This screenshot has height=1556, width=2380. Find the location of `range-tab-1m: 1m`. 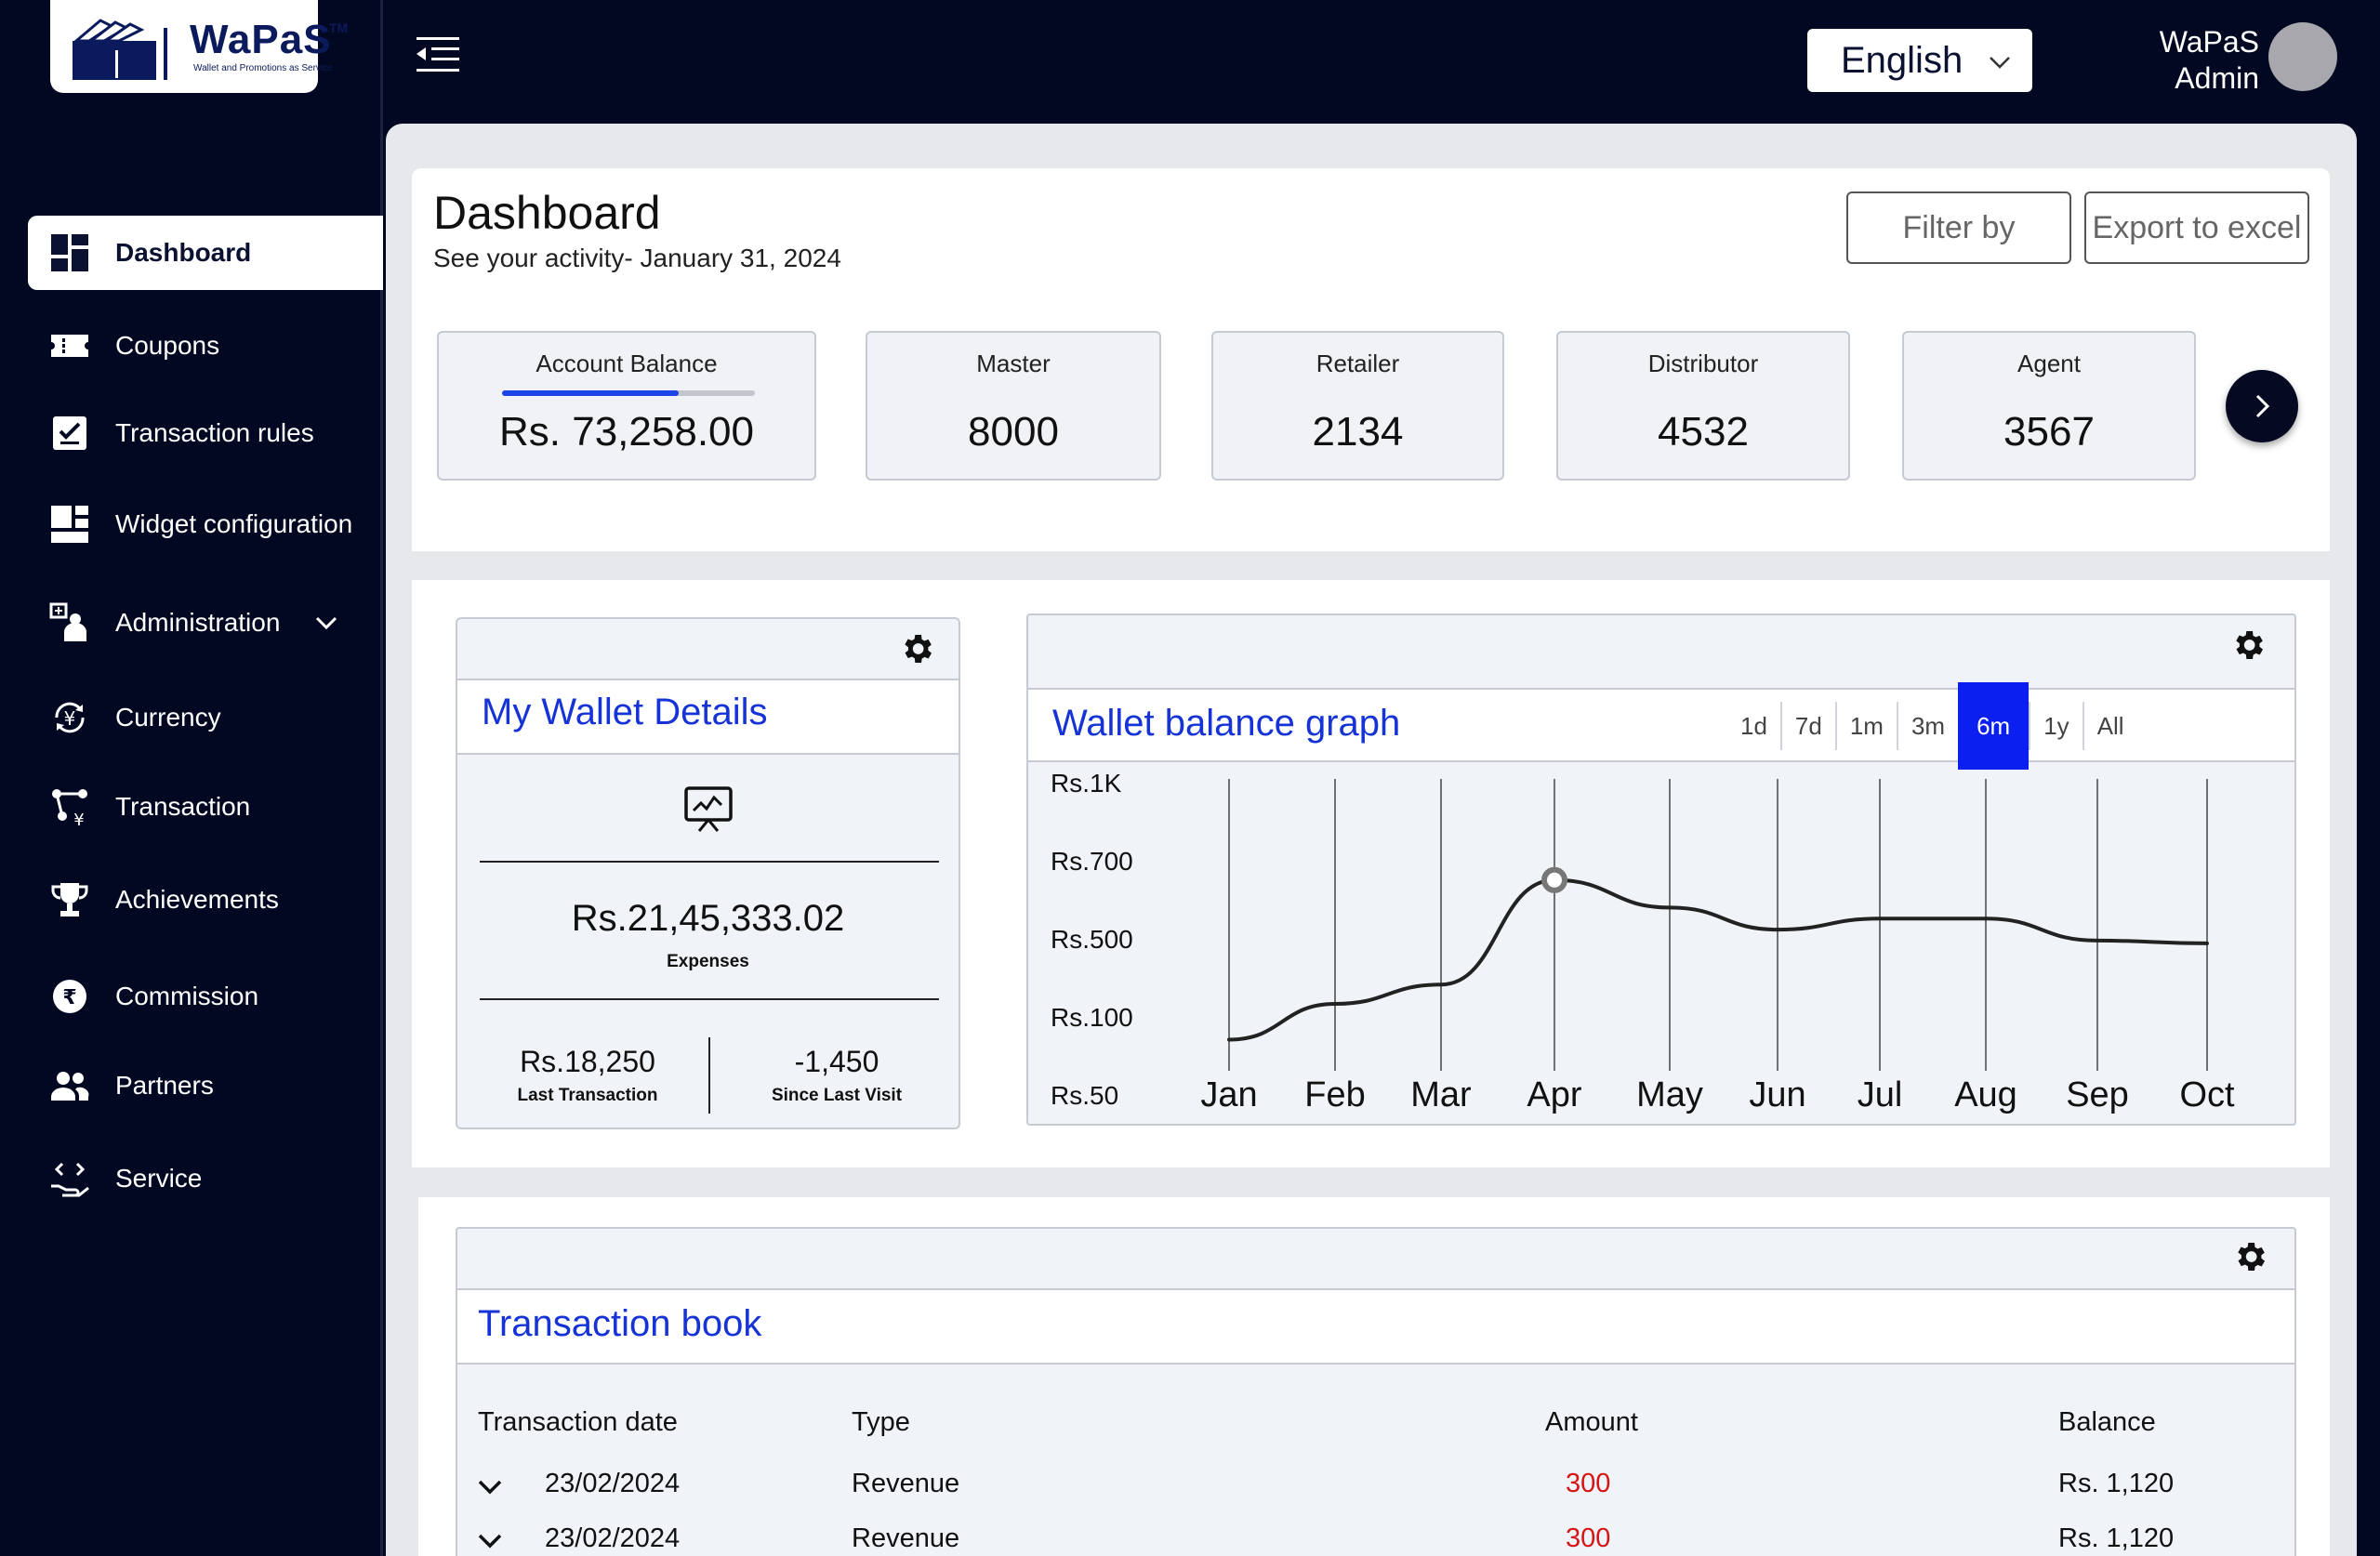

range-tab-1m: 1m is located at coordinates (1865, 726).